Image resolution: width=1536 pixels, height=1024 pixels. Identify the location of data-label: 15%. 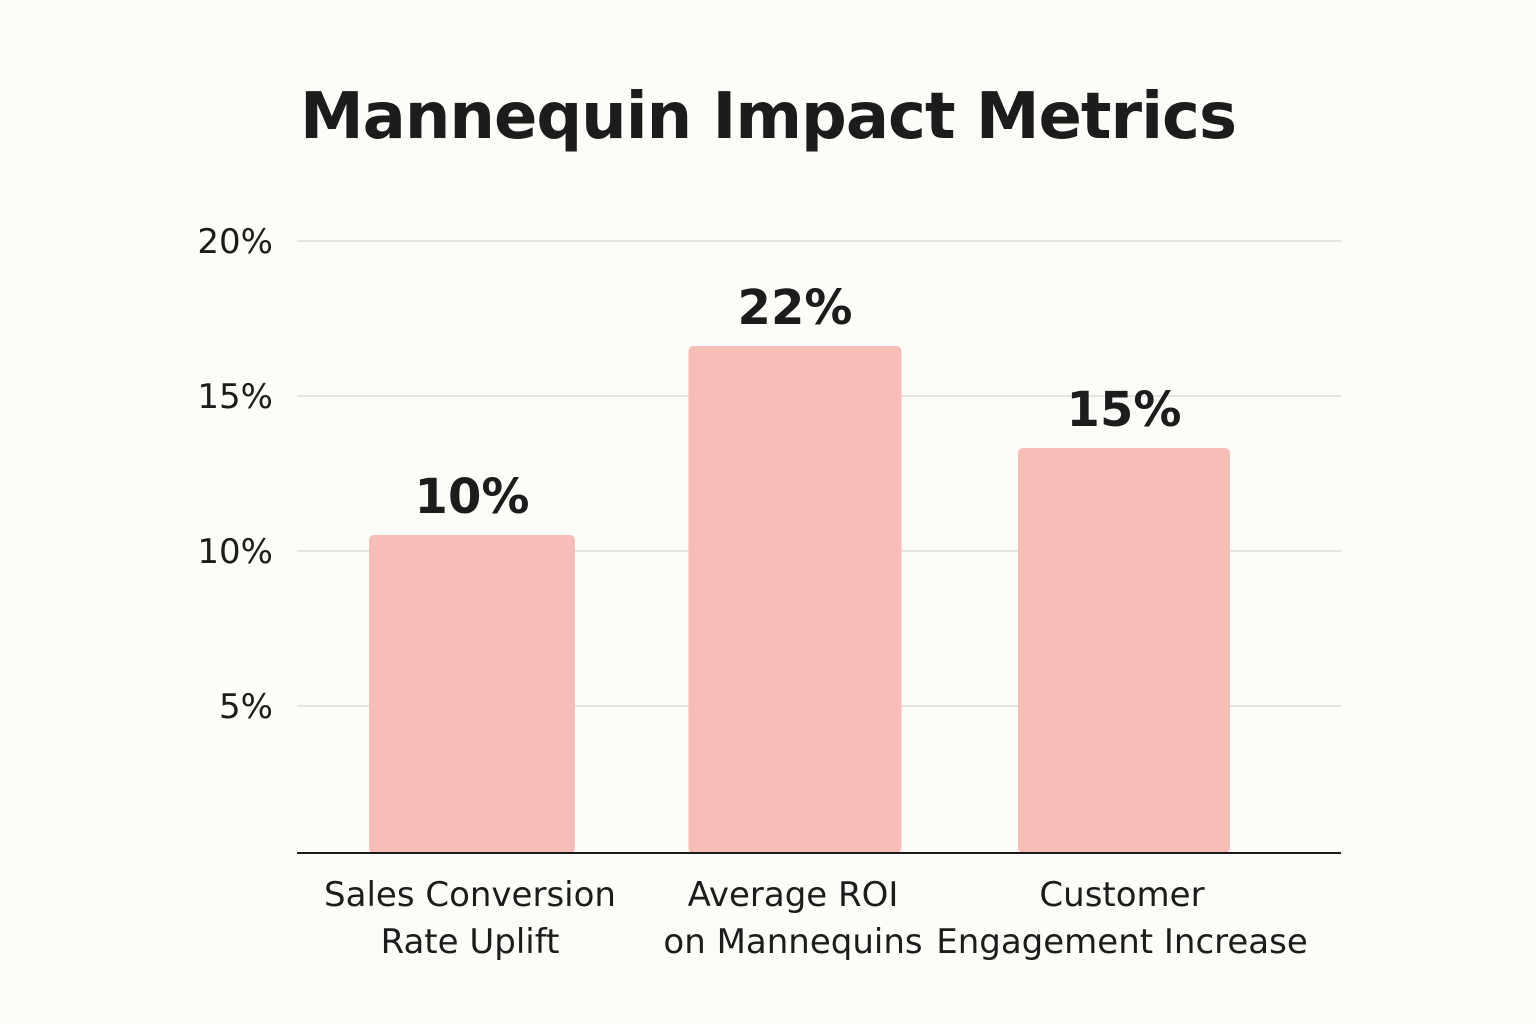
(1124, 410).